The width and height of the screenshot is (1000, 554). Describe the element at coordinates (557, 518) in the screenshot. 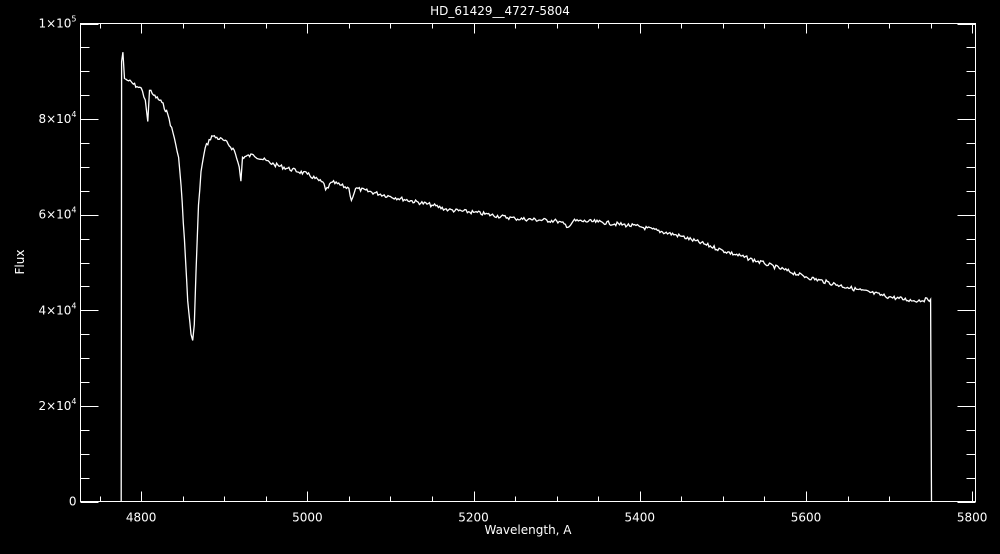

I see `x-tick-labels: 4800 5000 5200 5400 5600 5800` at that location.